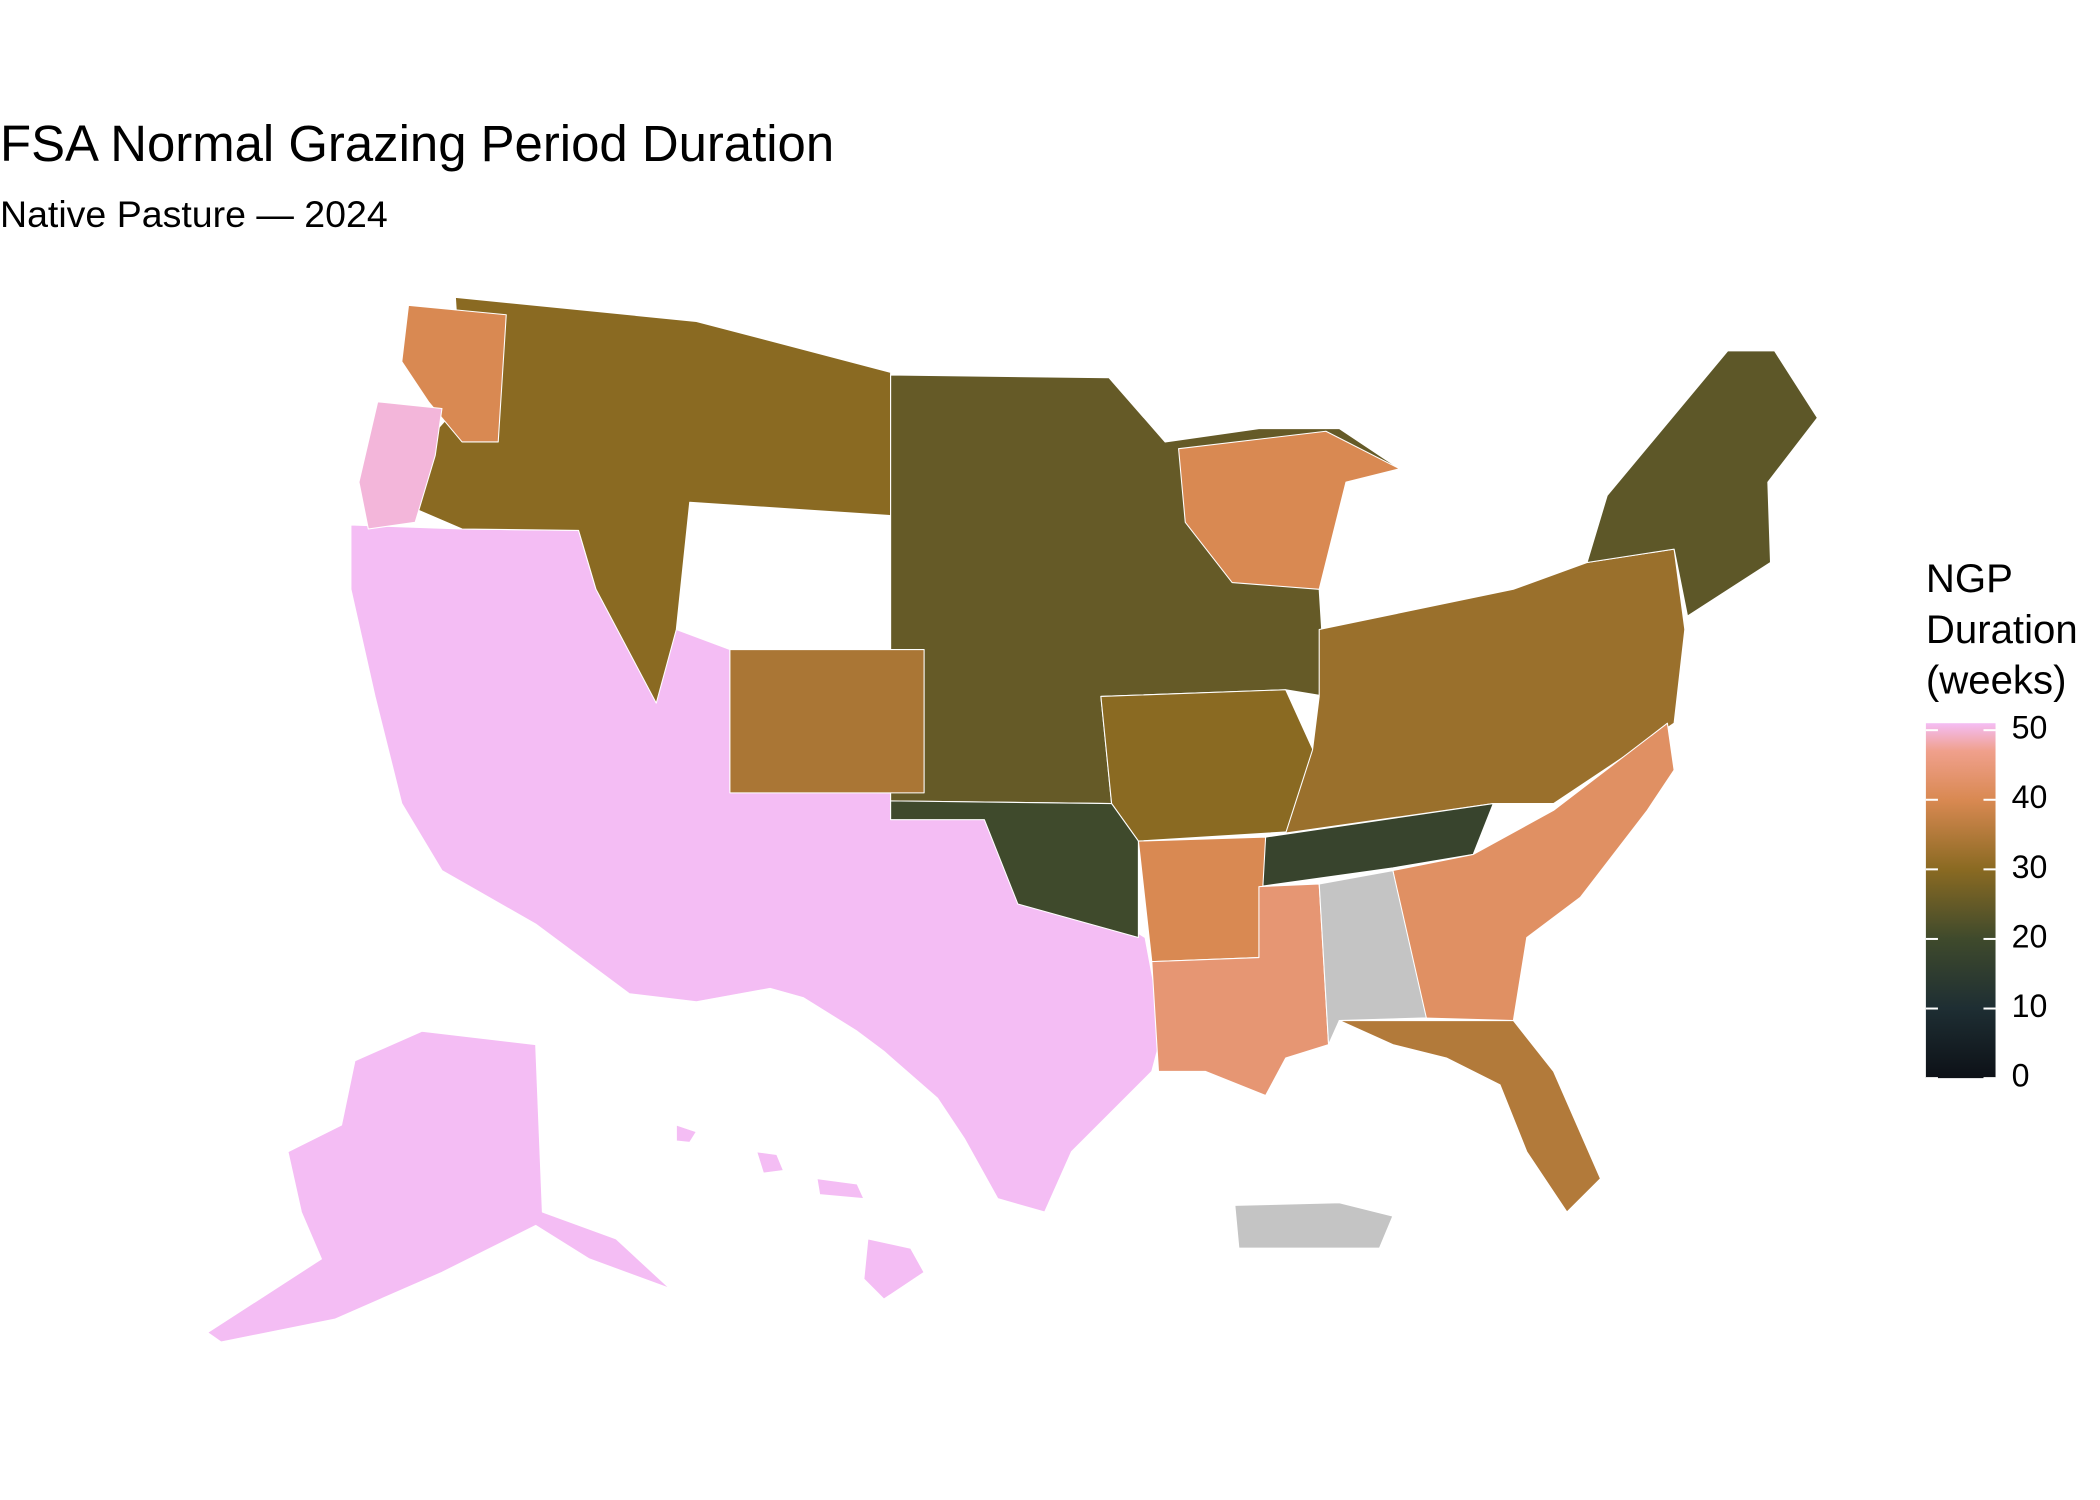 The image size is (2100, 1500). What do you see at coordinates (2030, 936) in the screenshot?
I see `colorbar-tick-label: 20` at bounding box center [2030, 936].